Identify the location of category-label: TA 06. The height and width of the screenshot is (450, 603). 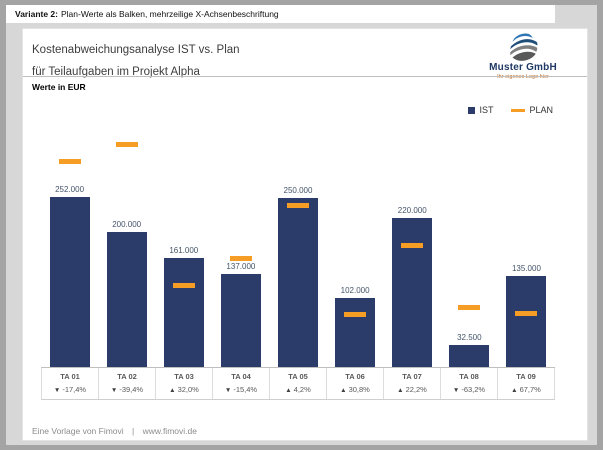
(355, 376).